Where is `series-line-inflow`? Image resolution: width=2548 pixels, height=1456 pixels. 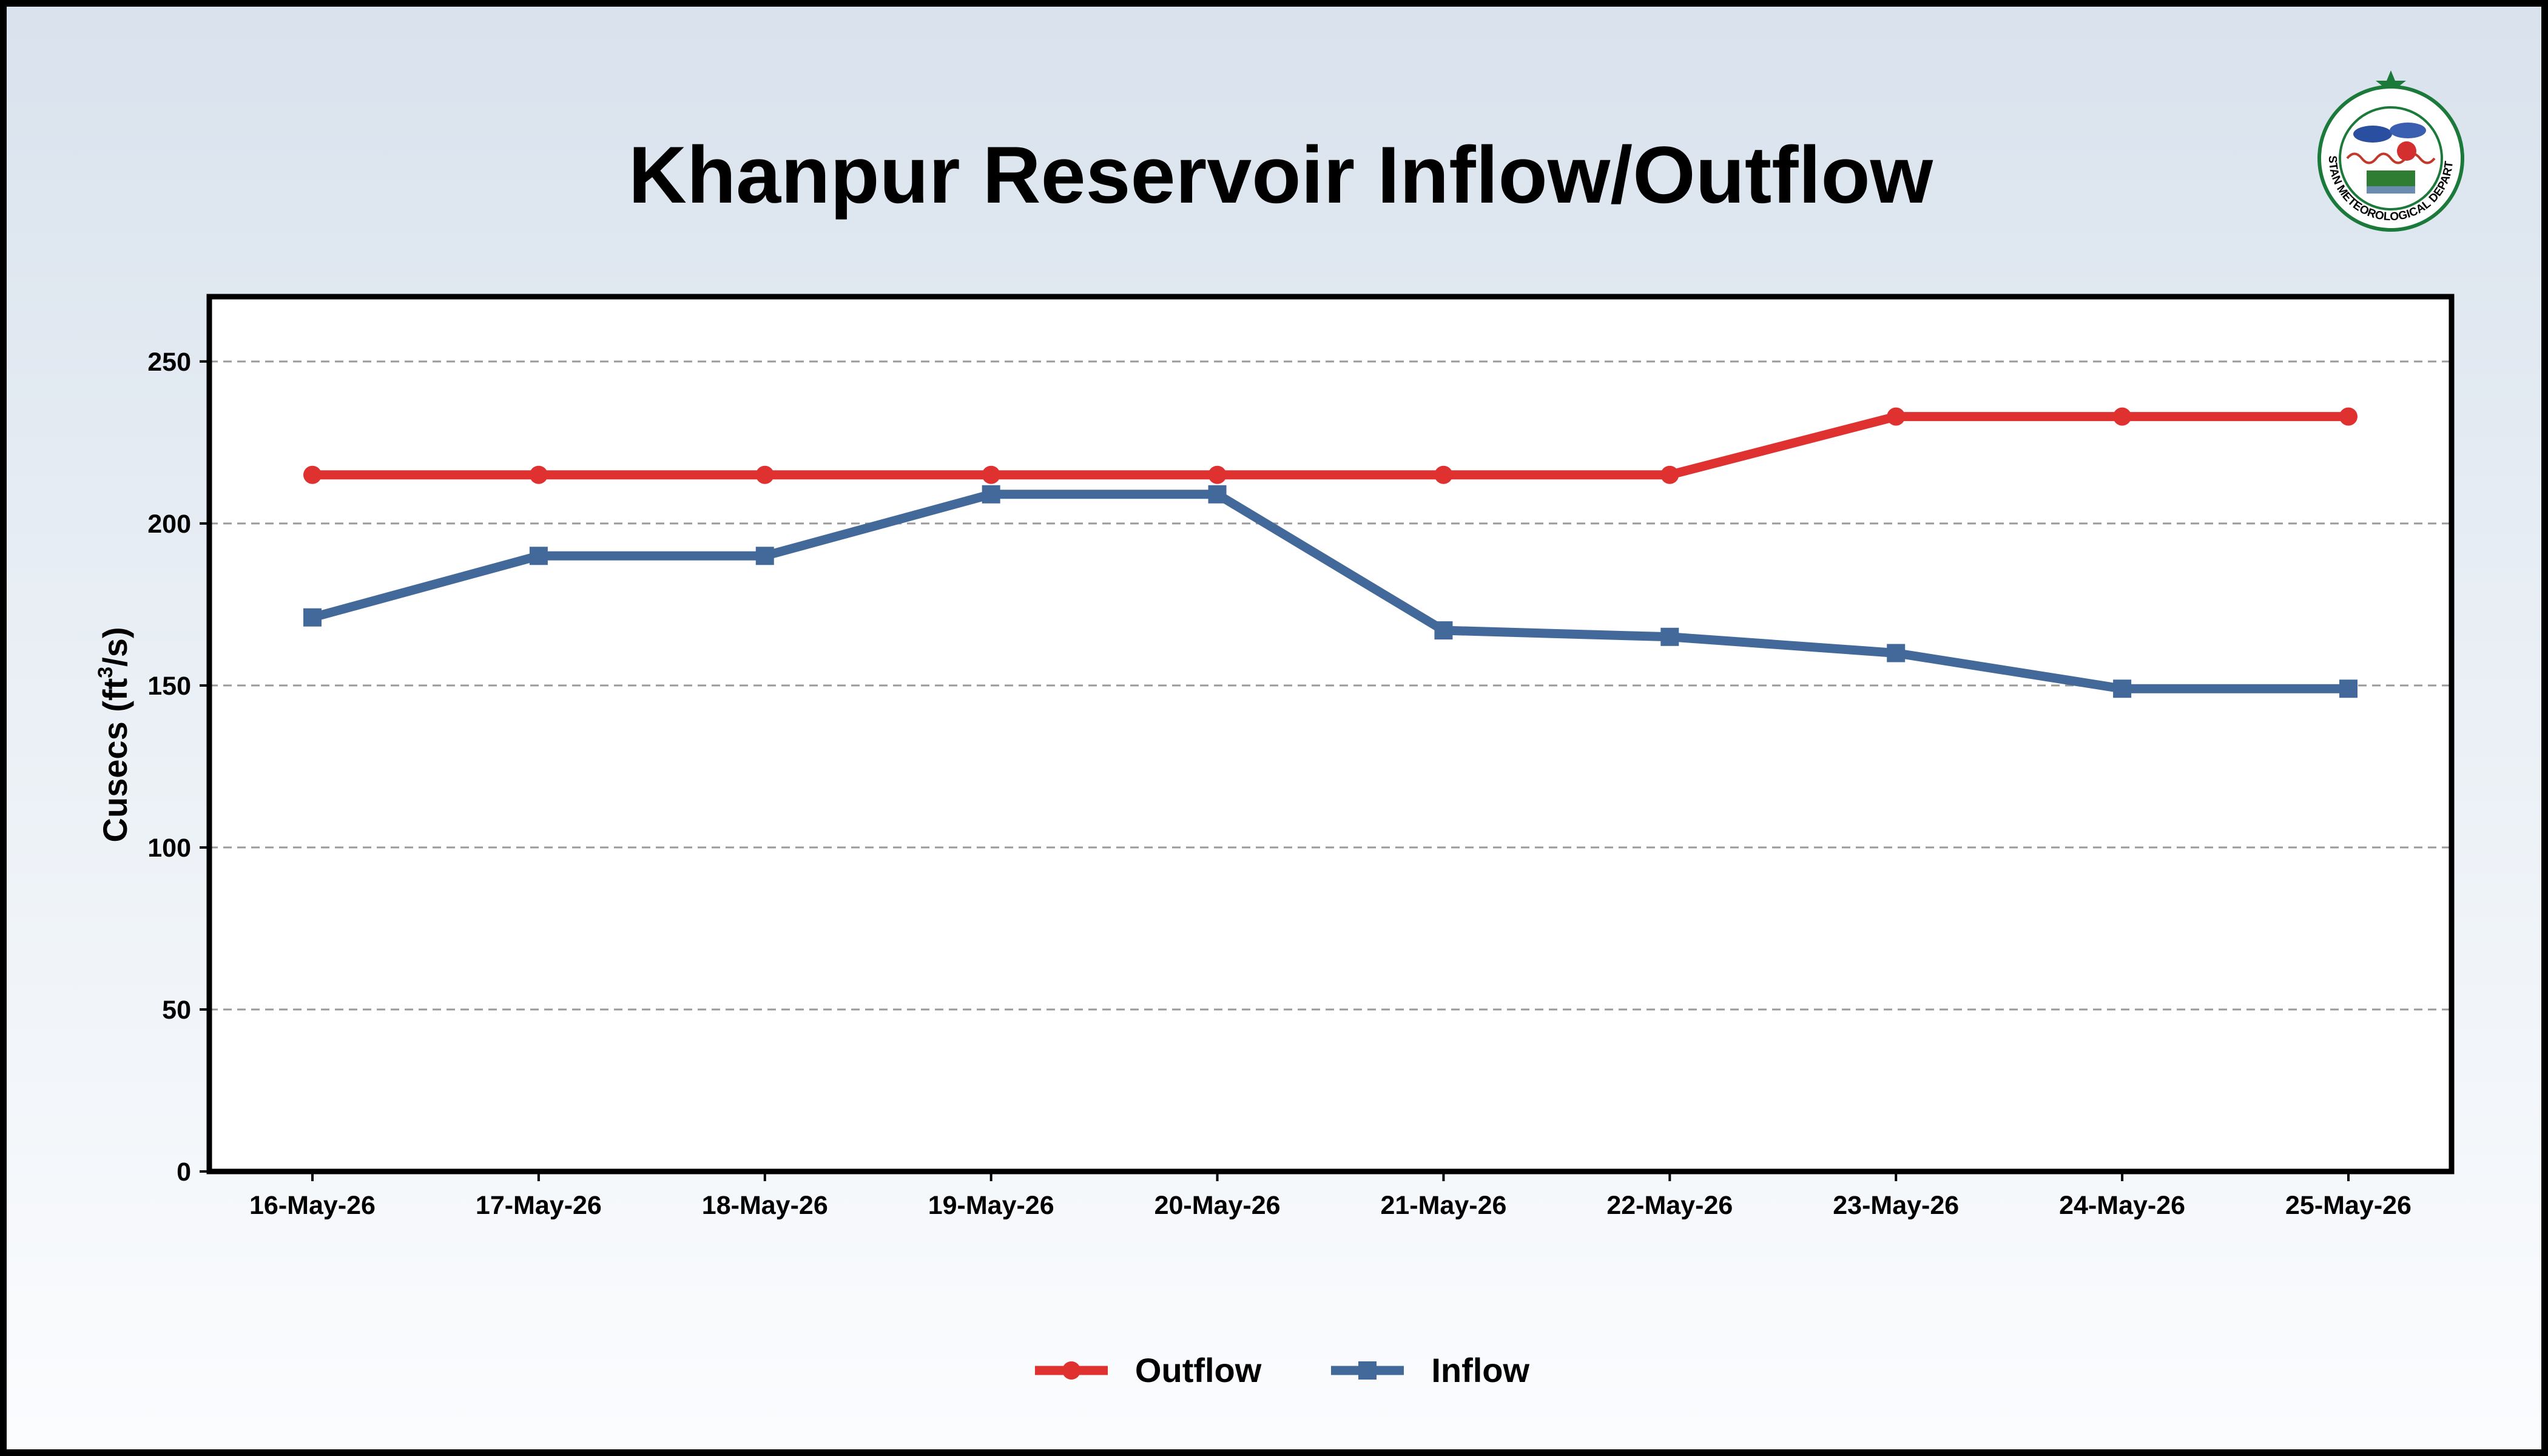 series-line-inflow is located at coordinates (1330, 591).